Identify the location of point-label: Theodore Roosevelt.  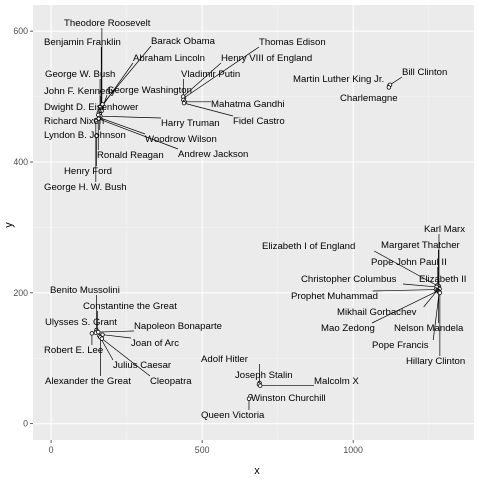
(107, 23).